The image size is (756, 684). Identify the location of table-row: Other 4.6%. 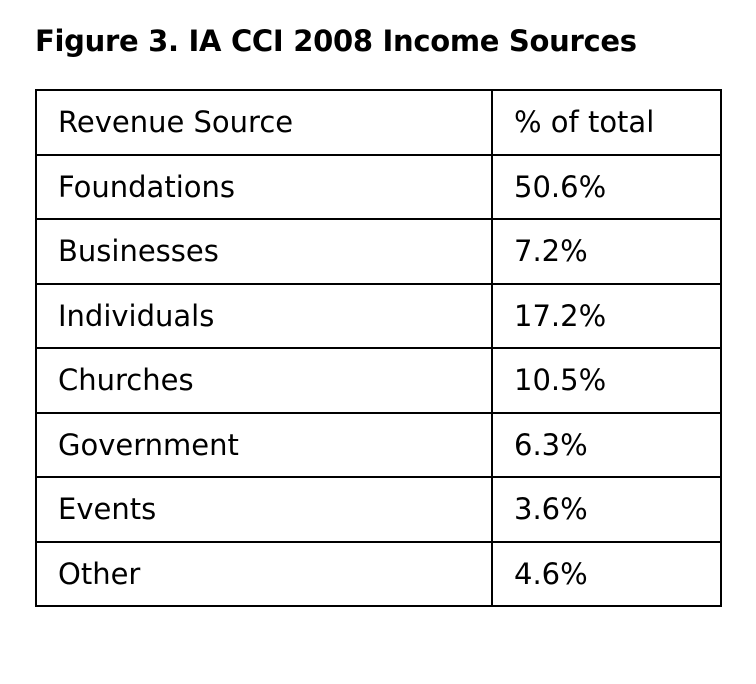
(378, 573).